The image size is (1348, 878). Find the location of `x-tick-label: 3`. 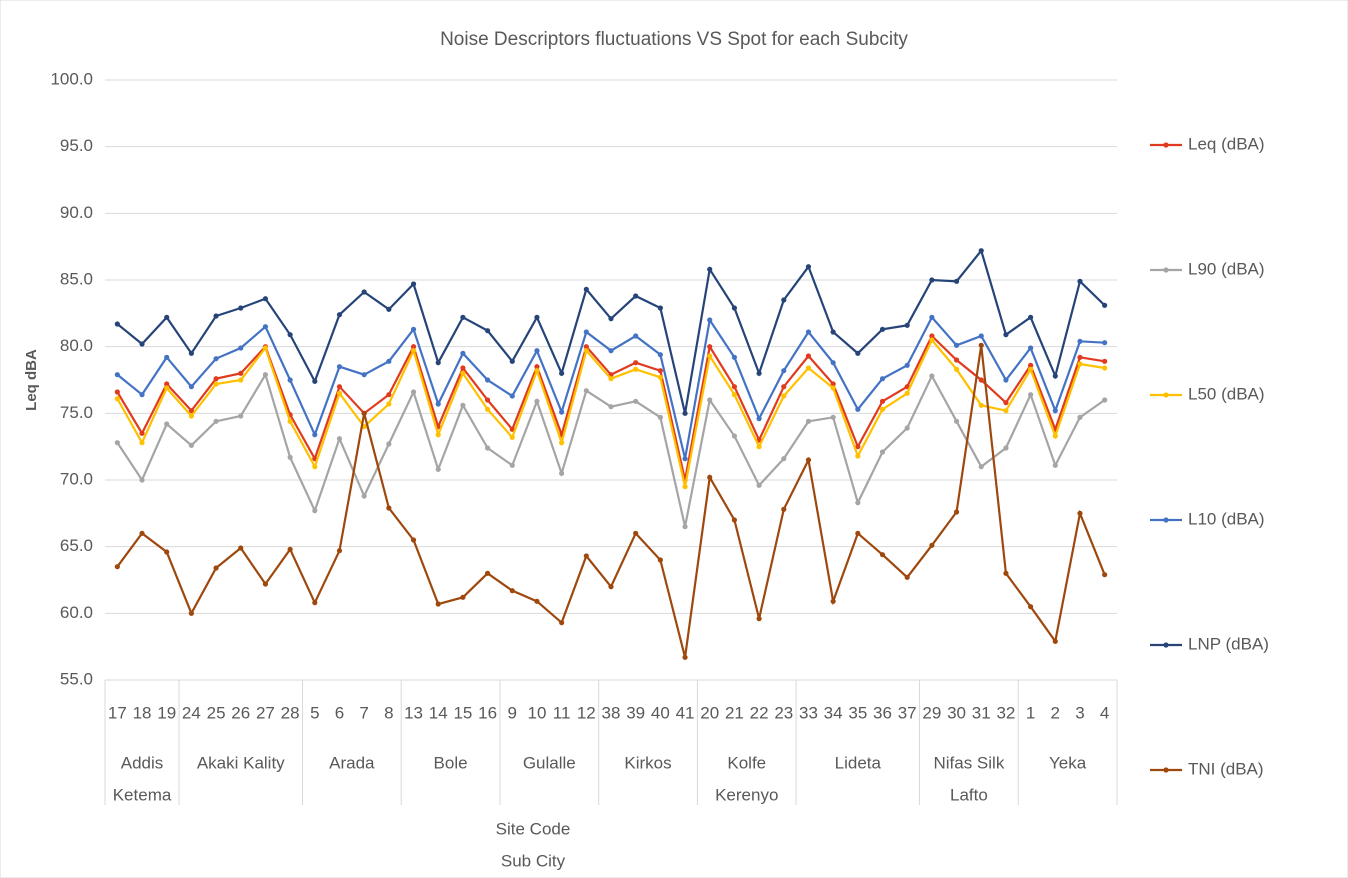

x-tick-label: 3 is located at coordinates (1079, 712).